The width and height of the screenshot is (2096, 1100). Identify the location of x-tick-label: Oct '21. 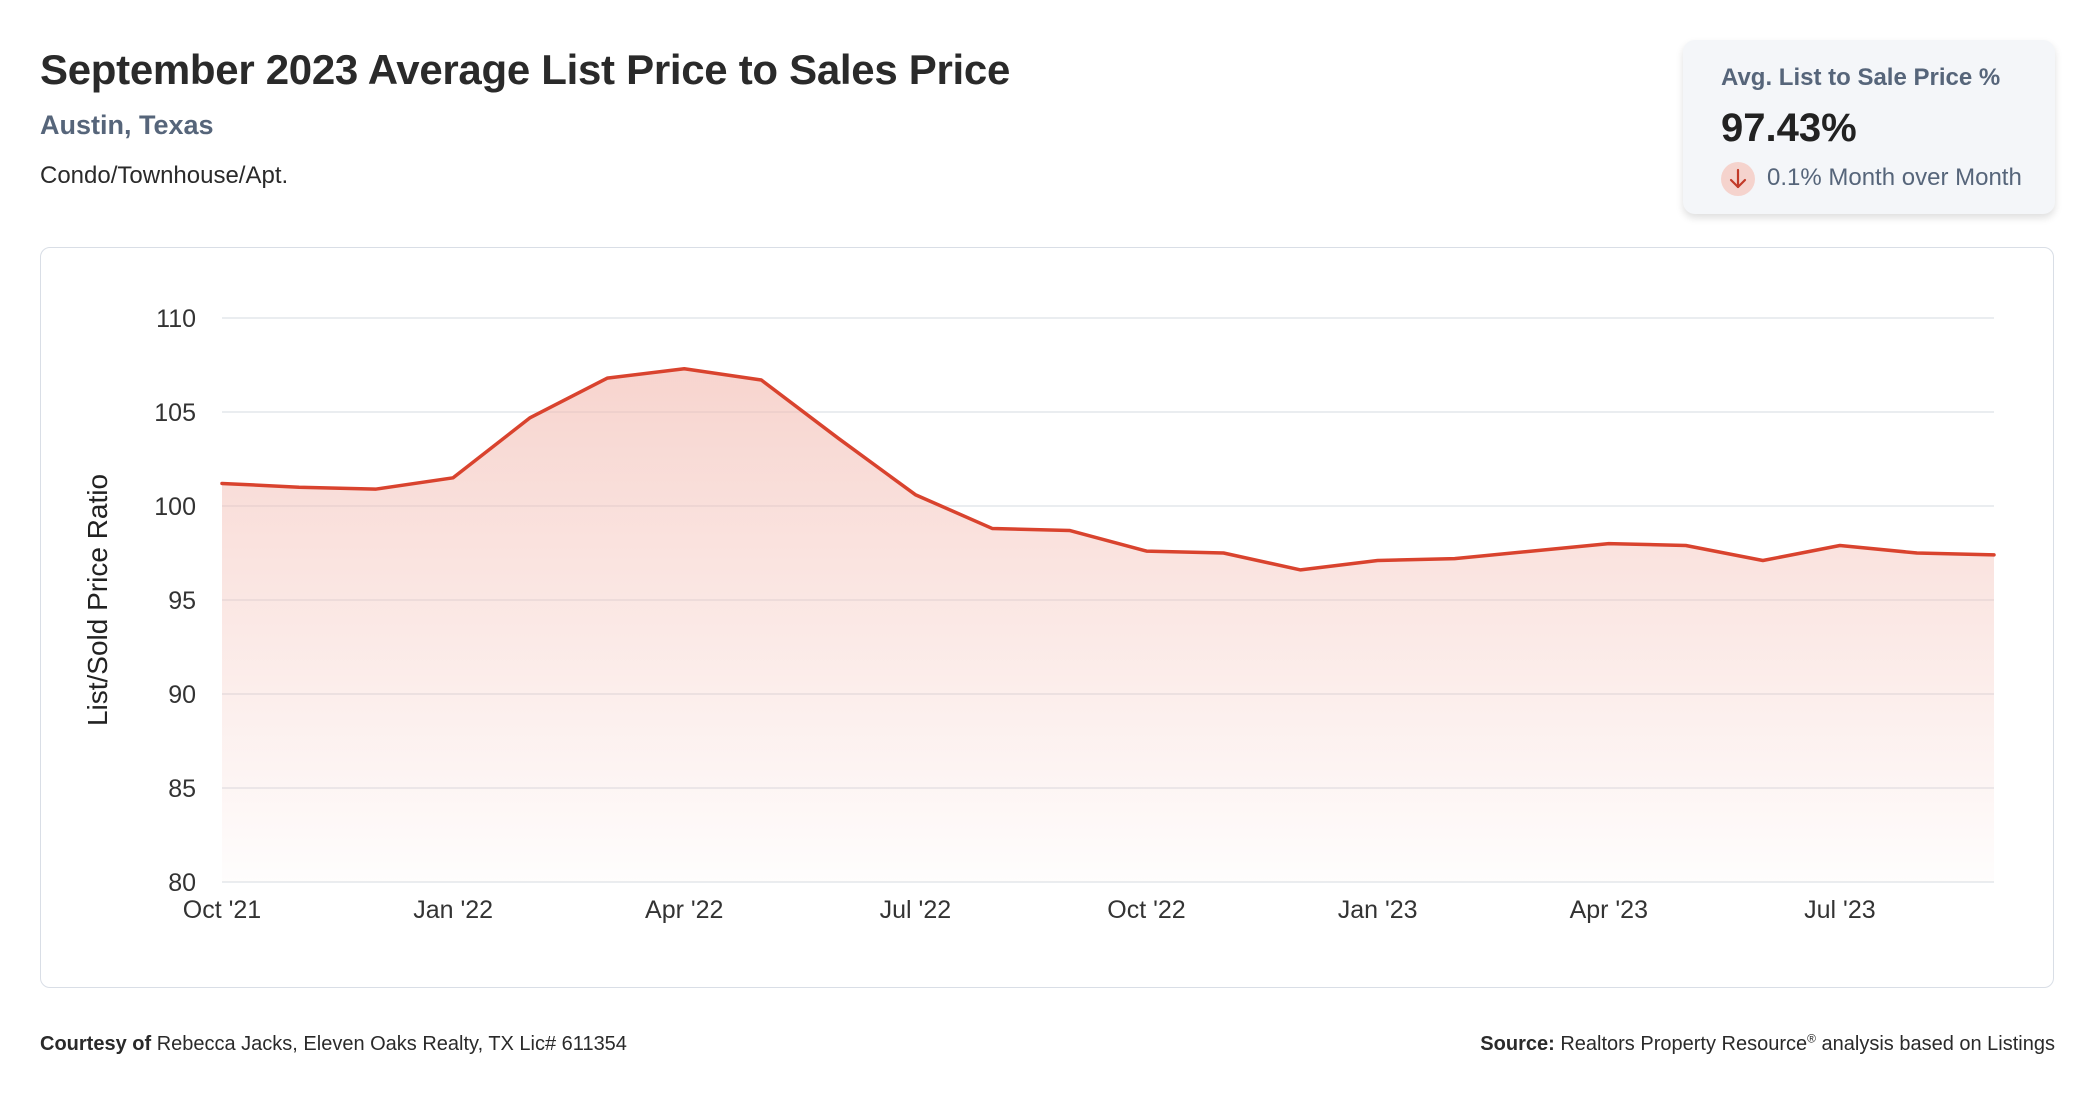
(222, 910).